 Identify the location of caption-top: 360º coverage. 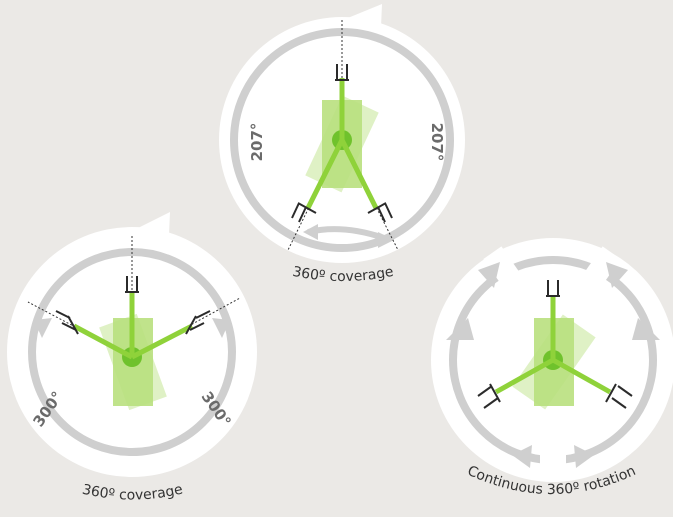
(343, 274).